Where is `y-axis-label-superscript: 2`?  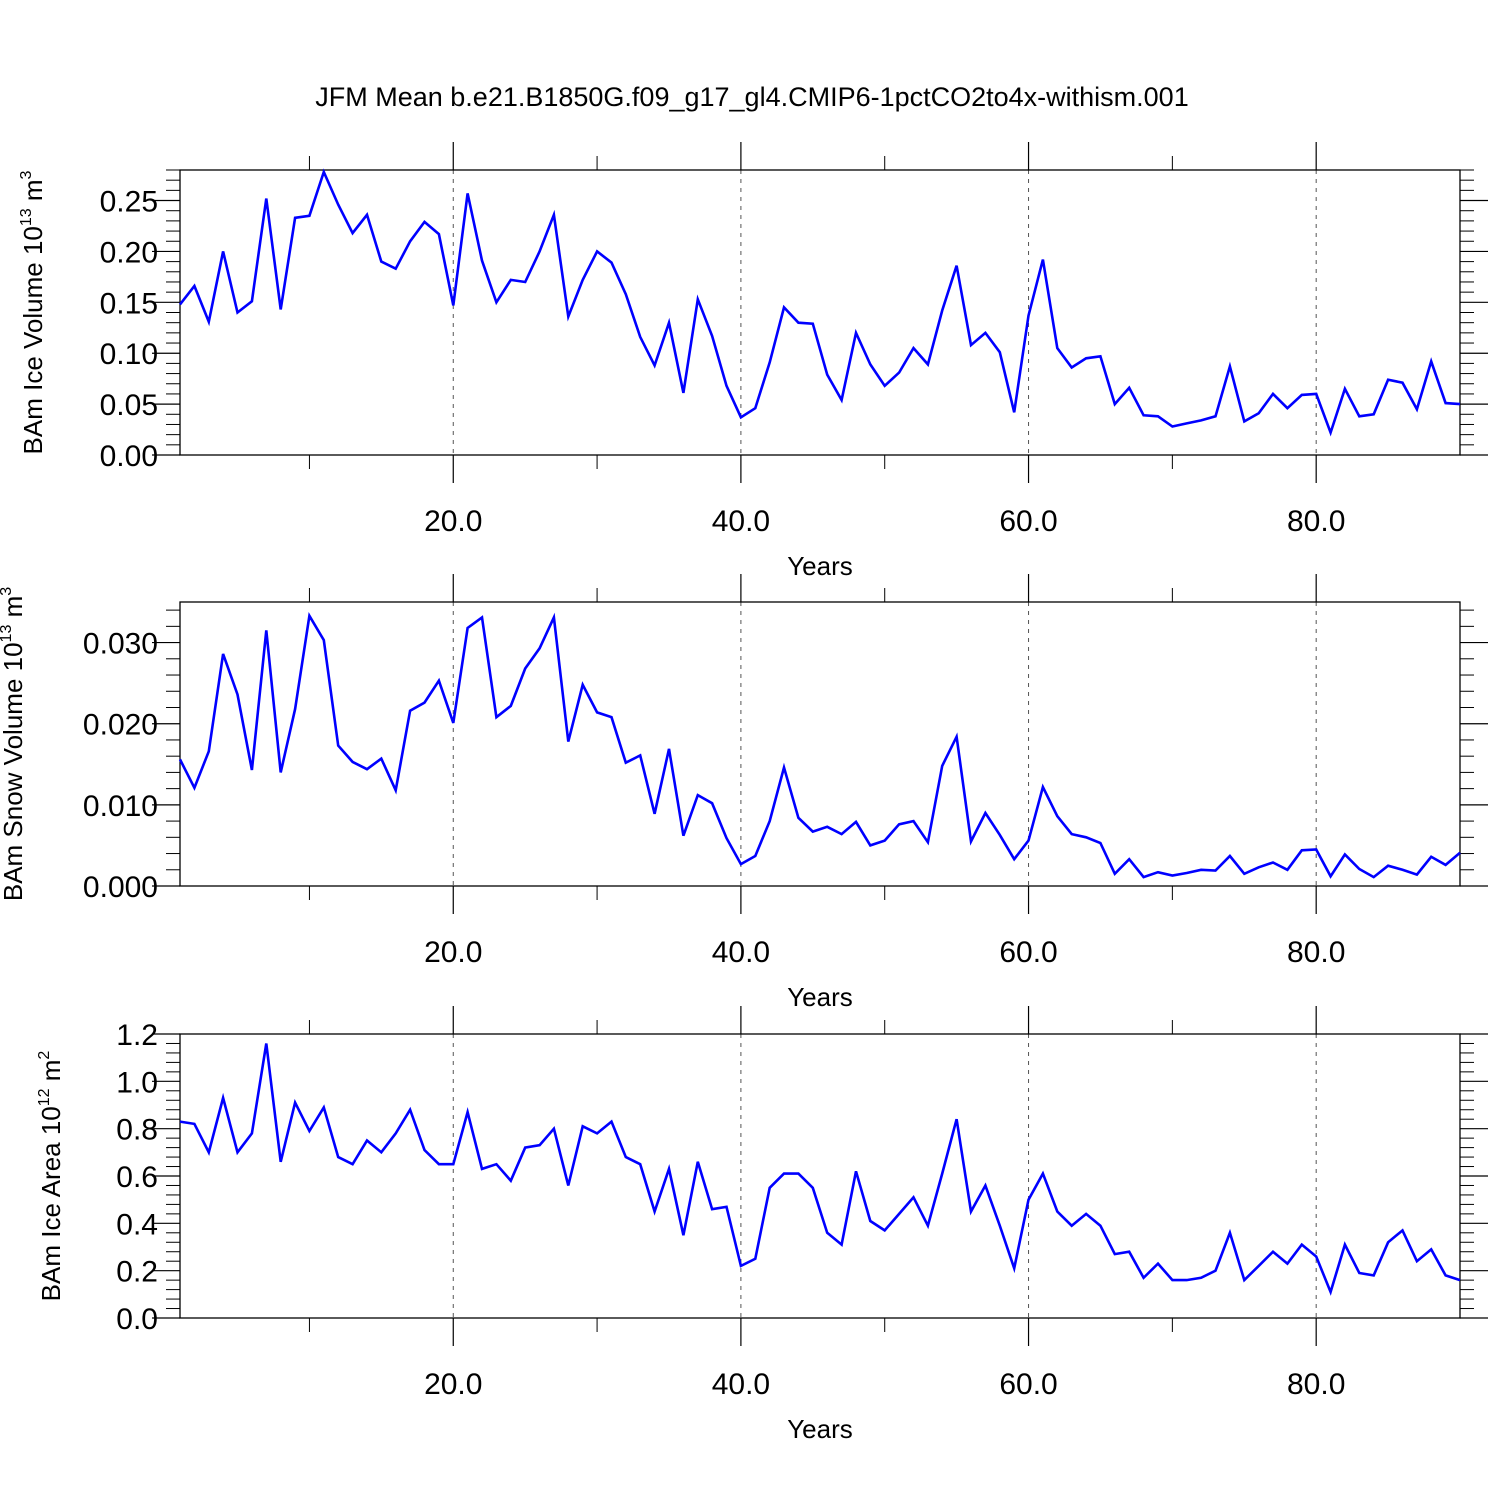 y-axis-label-superscript: 2 is located at coordinates (44, 1055).